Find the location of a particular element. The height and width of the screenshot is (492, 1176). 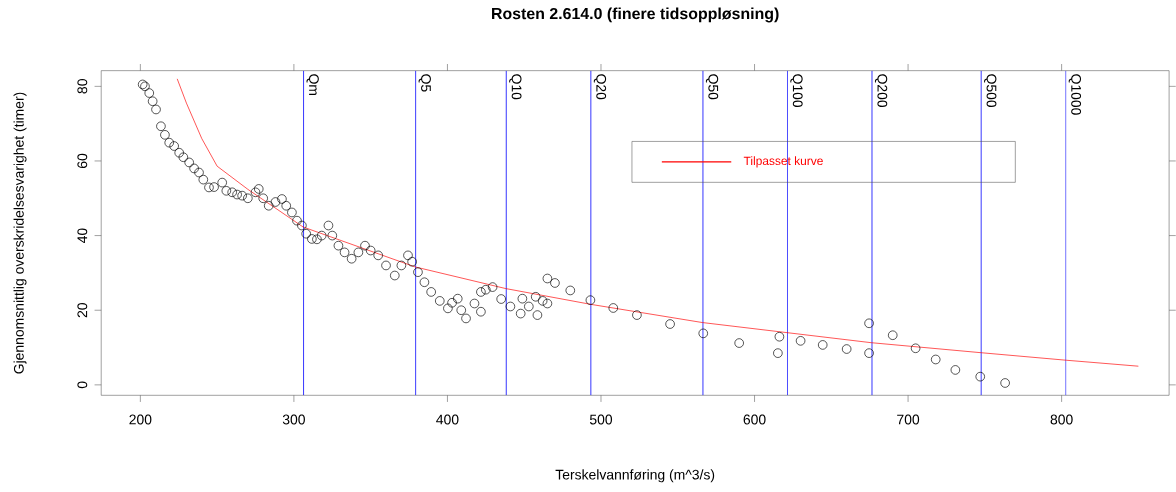

ref-line-label: Q1000 is located at coordinates (1075, 95).